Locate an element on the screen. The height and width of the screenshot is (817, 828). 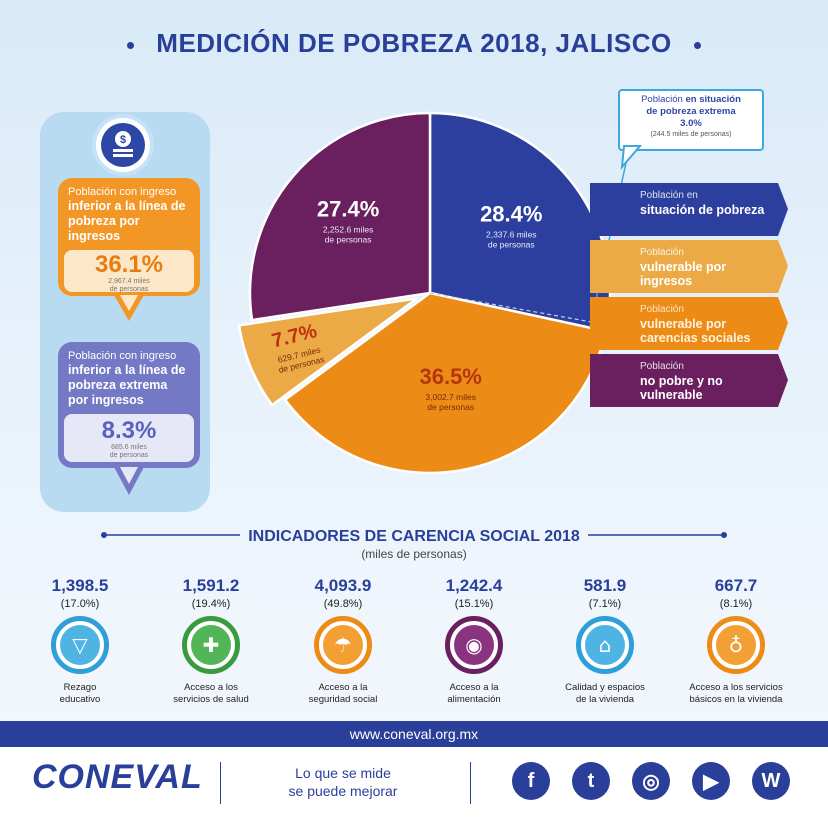
indicator-value: 581.9 is located at coordinates (605, 585).